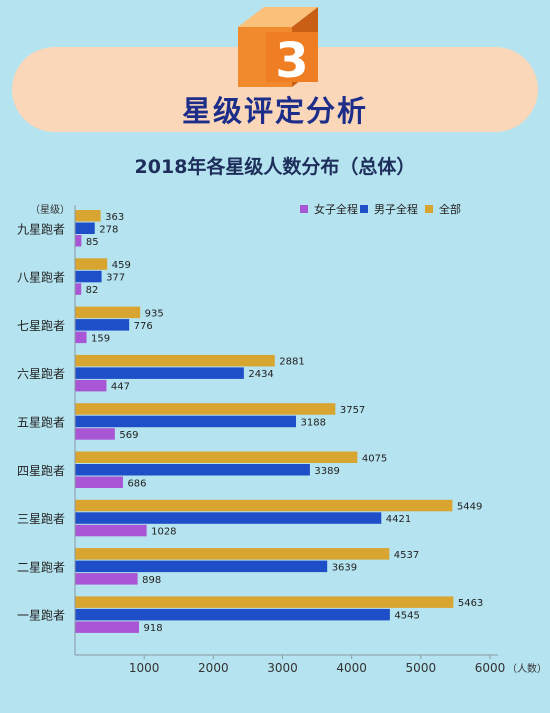 The image size is (550, 713). Describe the element at coordinates (143, 326) in the screenshot. I see `data-label: 776` at that location.